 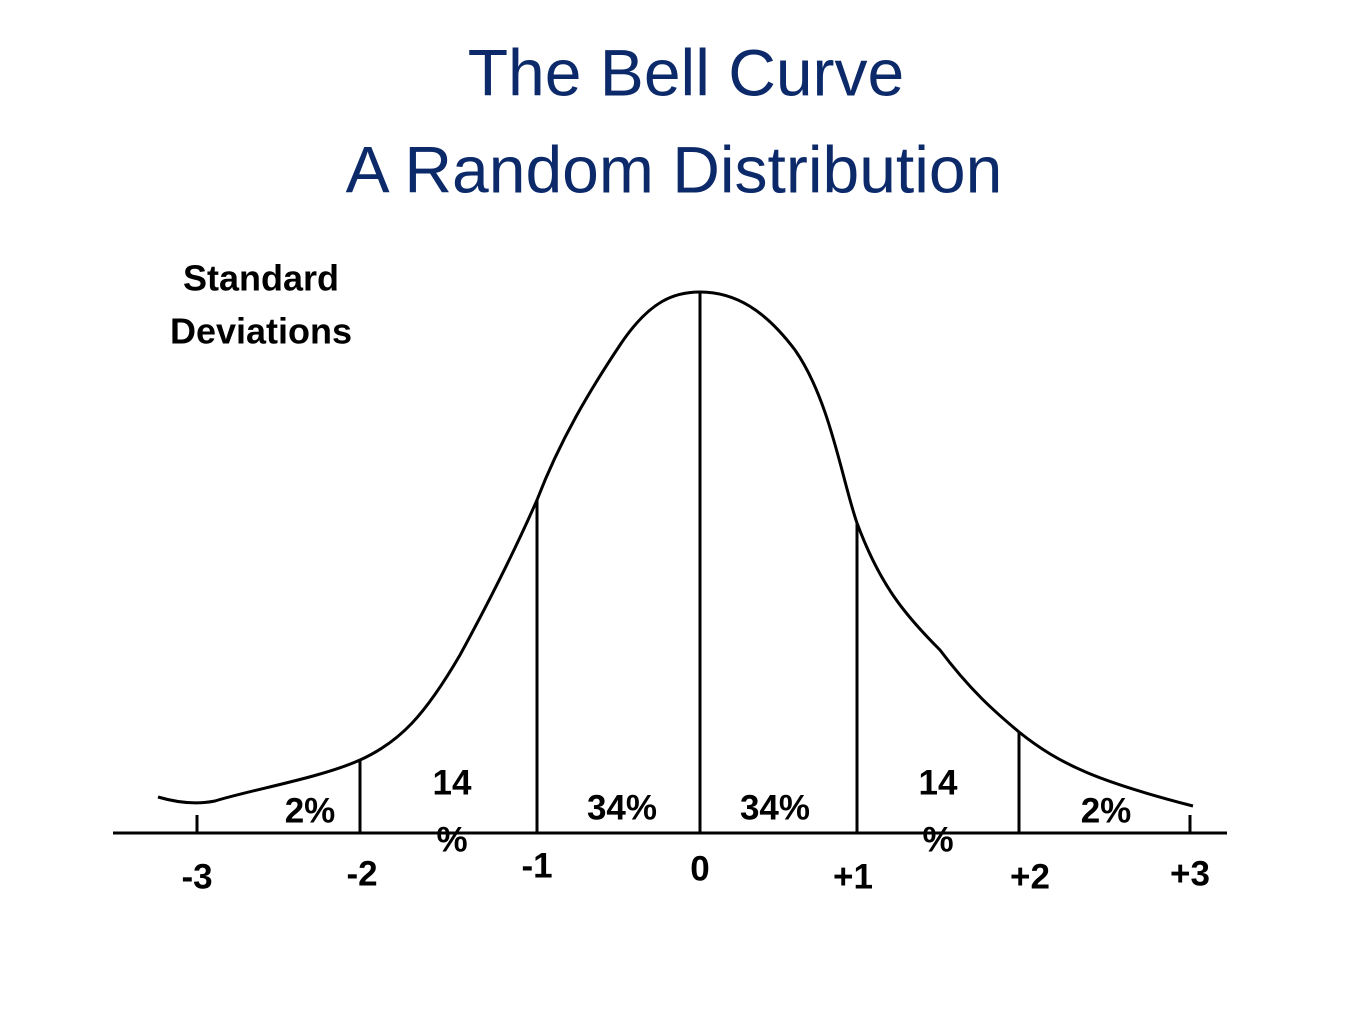 I want to click on tick-label: 0, so click(x=699, y=868).